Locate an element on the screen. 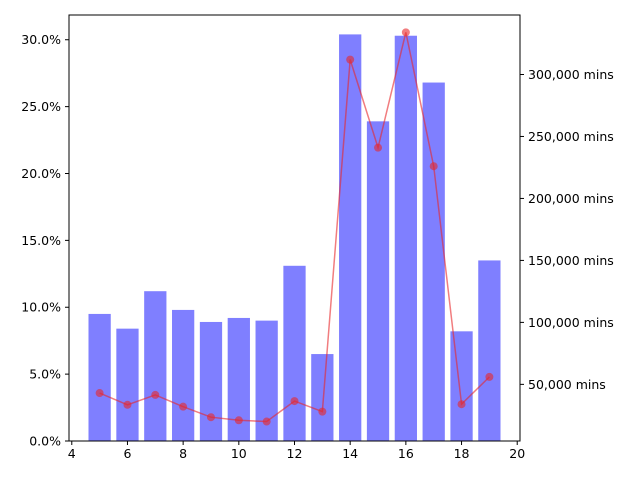 This screenshot has height=484, width=640. y-left-tick-label: 20.0% is located at coordinates (41, 173).